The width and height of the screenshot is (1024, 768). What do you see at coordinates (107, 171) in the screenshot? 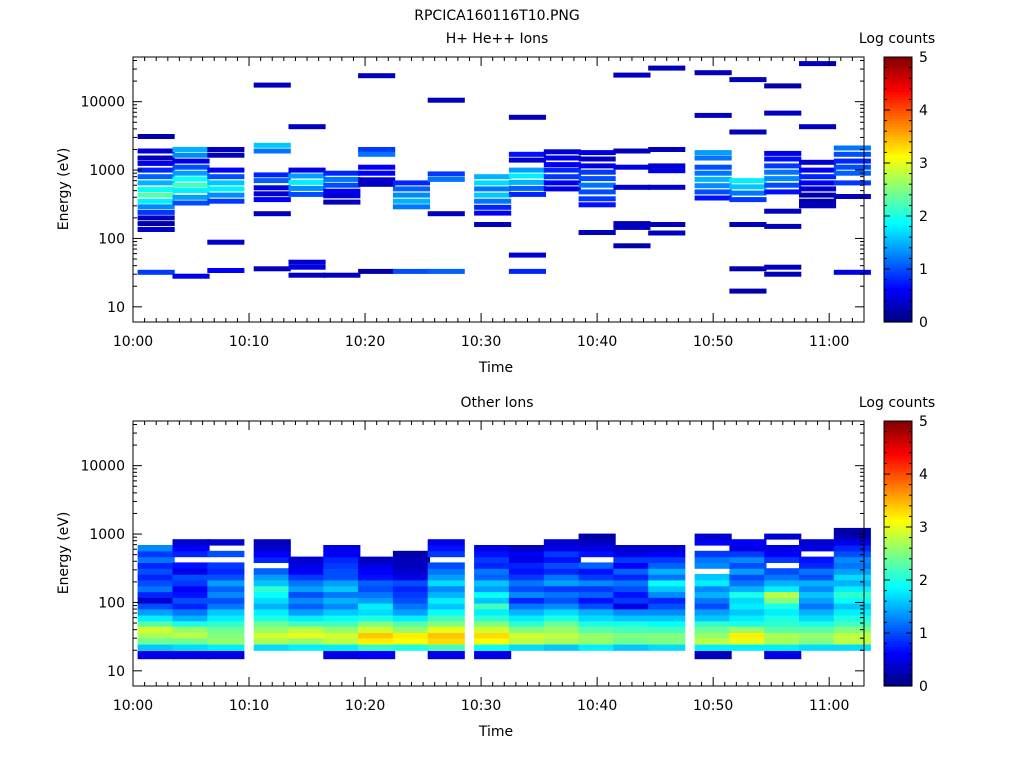
I see `y-tick-label: 1000` at bounding box center [107, 171].